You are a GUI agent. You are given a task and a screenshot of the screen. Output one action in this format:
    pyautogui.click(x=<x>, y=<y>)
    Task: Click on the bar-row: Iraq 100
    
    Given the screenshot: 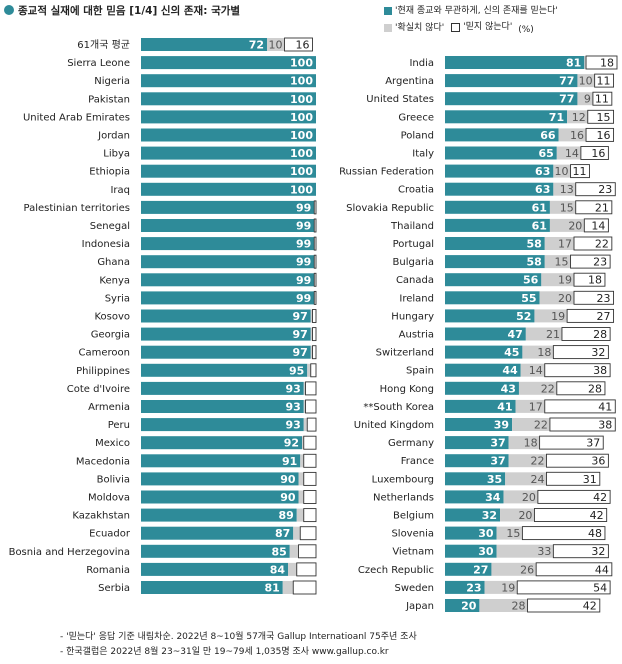 What is the action you would take?
    pyautogui.click(x=213, y=189)
    